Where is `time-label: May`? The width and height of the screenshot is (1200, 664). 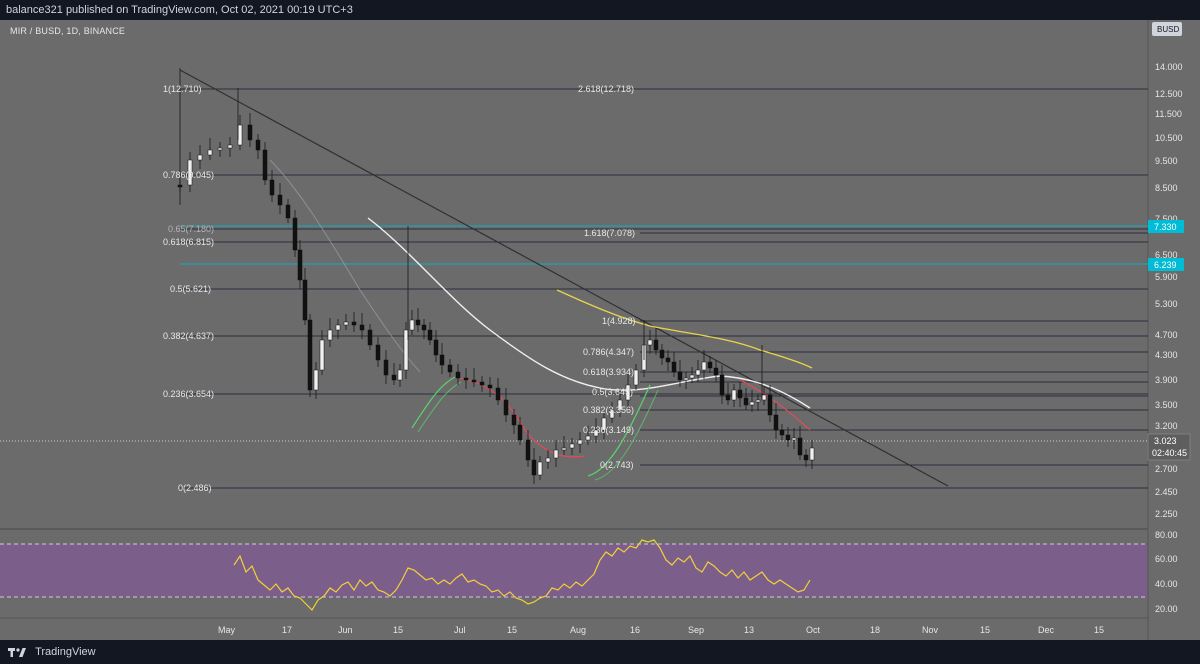 time-label: May is located at coordinates (227, 630).